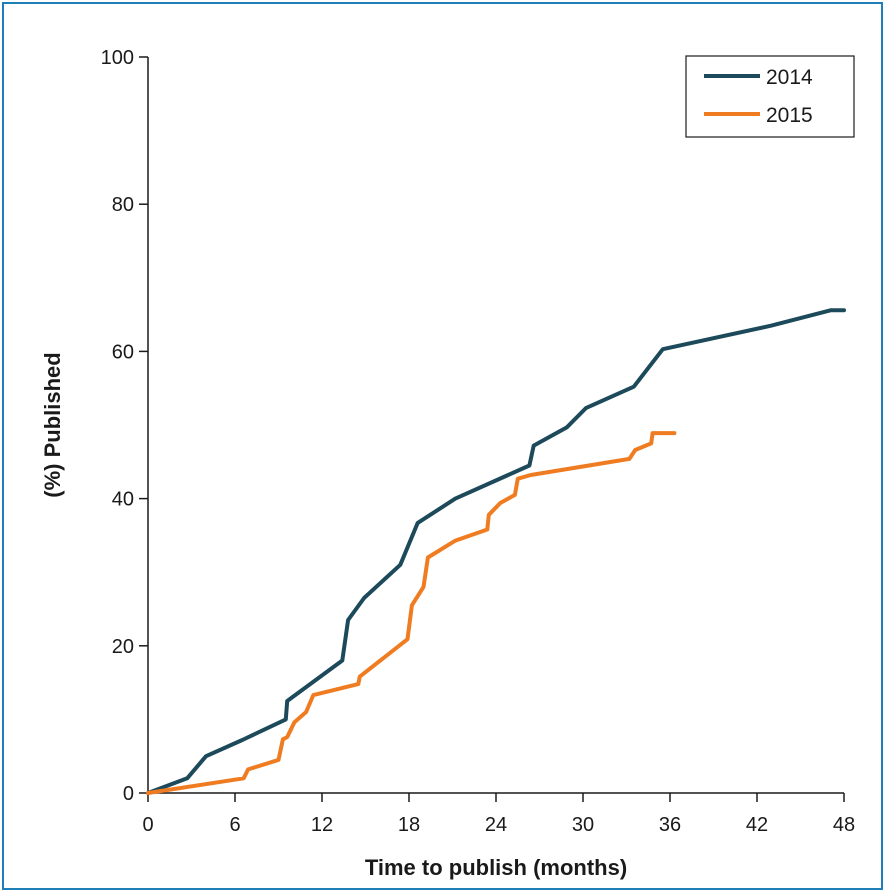  I want to click on legend-box, so click(770, 96).